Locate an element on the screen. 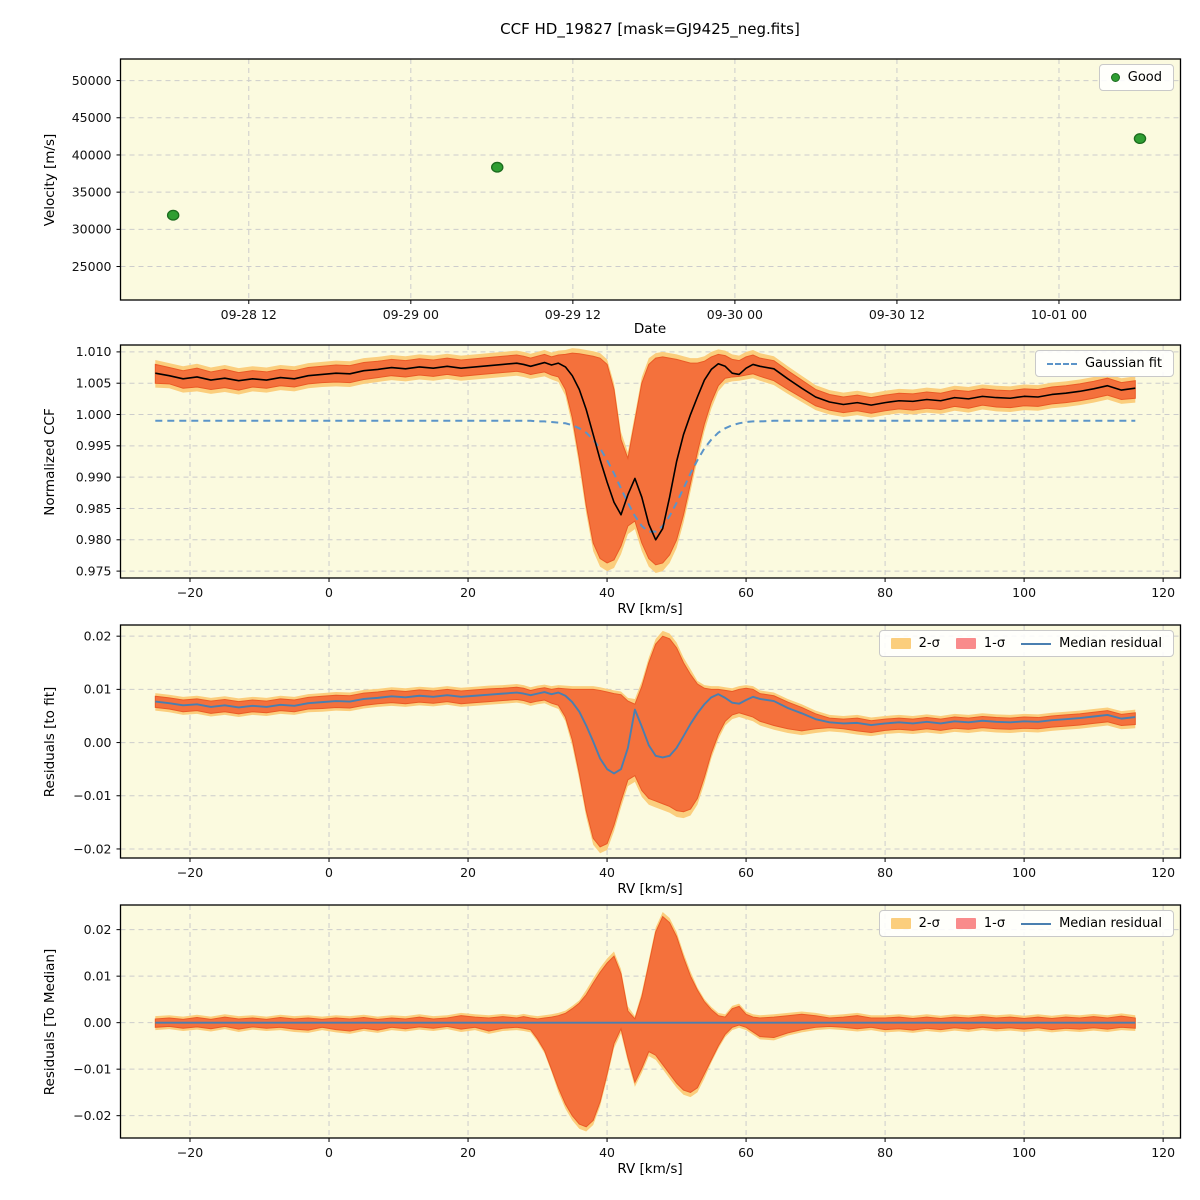 This screenshot has height=1200, width=1200. y-axis-label-residuals-to-median: Residuals [To Median] is located at coordinates (50, 1022).